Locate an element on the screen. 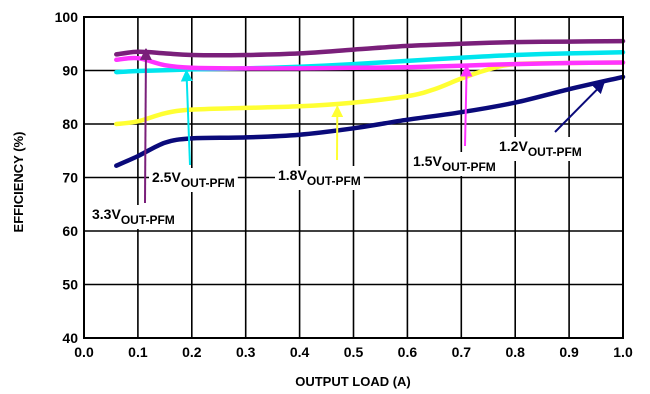  annotation-1: 2.5VOUT-PFM is located at coordinates (193, 130).